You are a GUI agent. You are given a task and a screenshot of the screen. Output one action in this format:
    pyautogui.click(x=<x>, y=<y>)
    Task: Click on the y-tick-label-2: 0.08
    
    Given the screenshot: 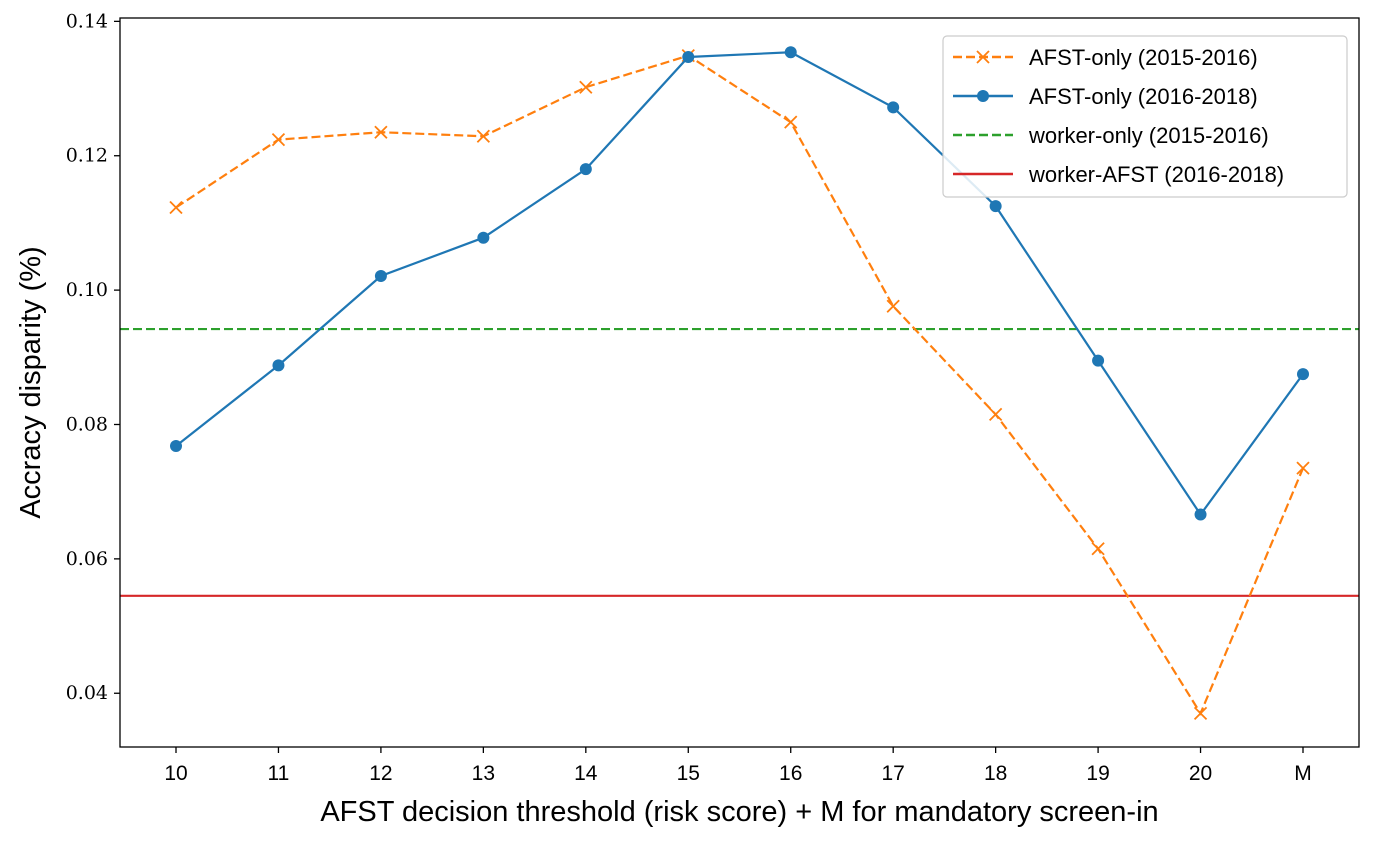 What is the action you would take?
    pyautogui.click(x=87, y=424)
    